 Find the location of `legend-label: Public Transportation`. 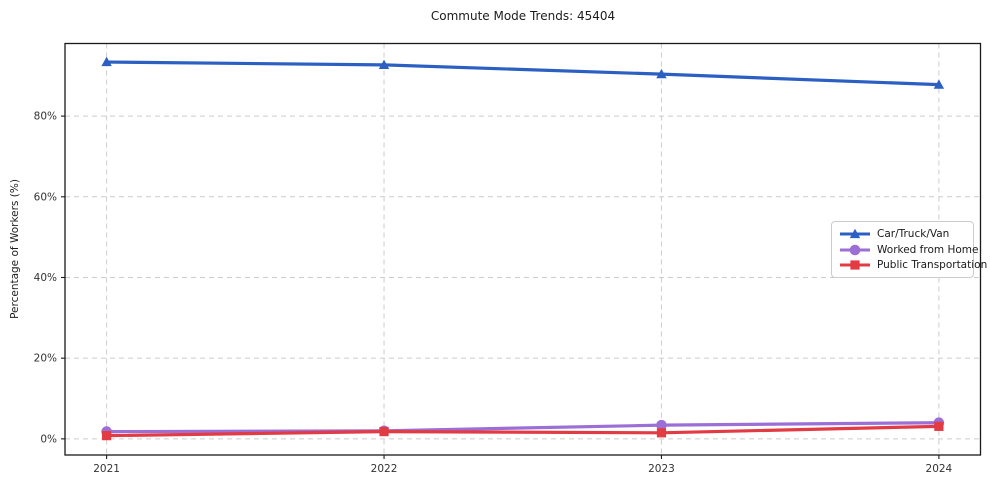

legend-label: Public Transportation is located at coordinates (932, 265).